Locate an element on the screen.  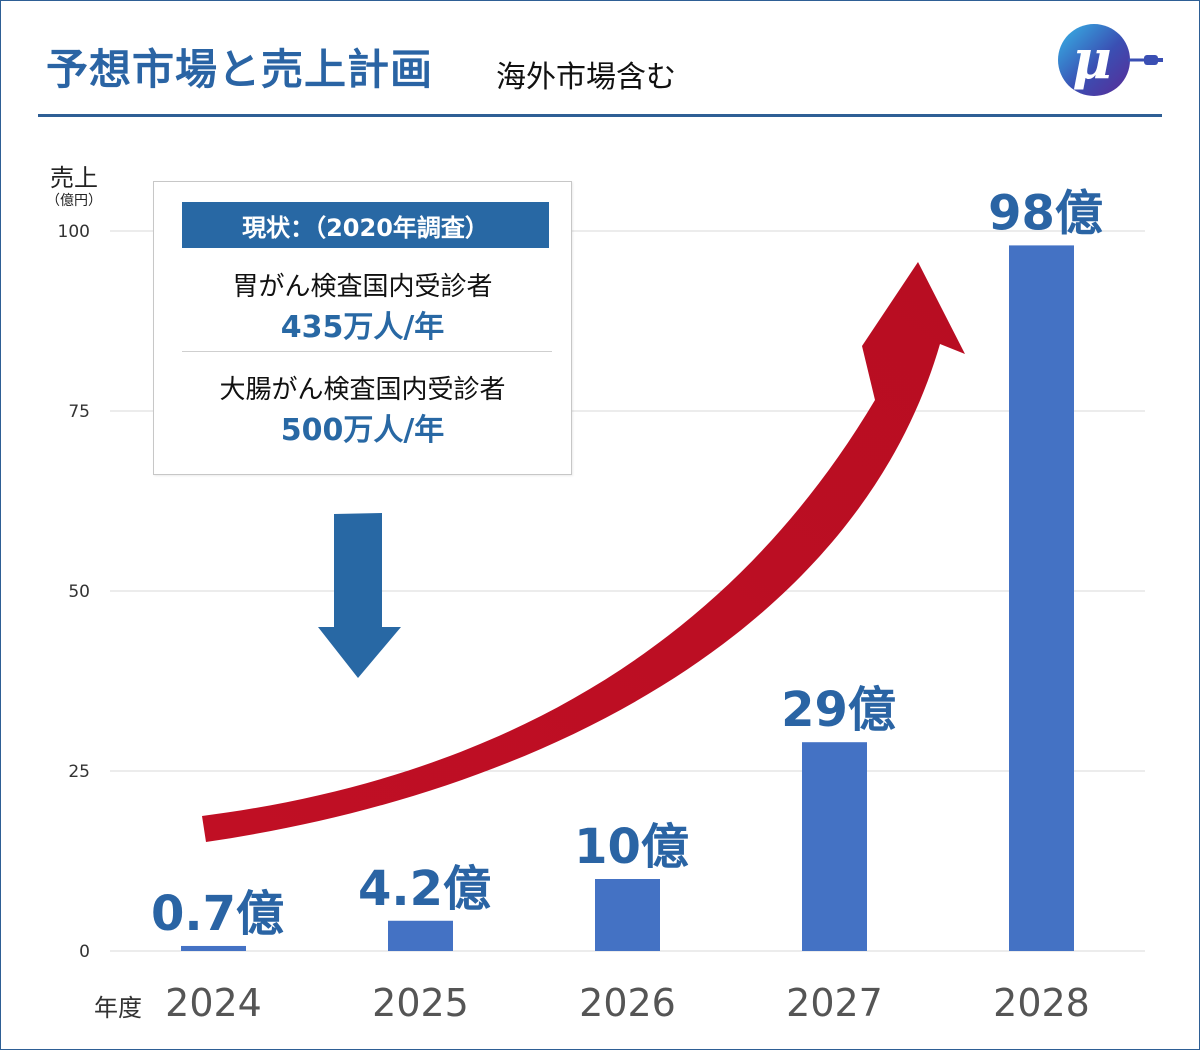
y-tick-label: 25 is located at coordinates (79, 772).